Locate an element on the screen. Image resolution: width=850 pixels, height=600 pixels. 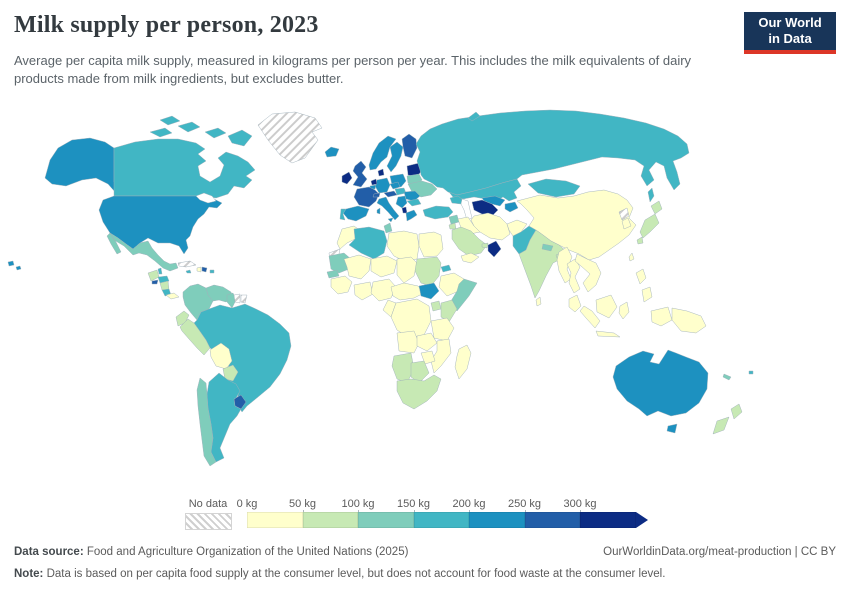
country-argentina is located at coordinates (224, 417).